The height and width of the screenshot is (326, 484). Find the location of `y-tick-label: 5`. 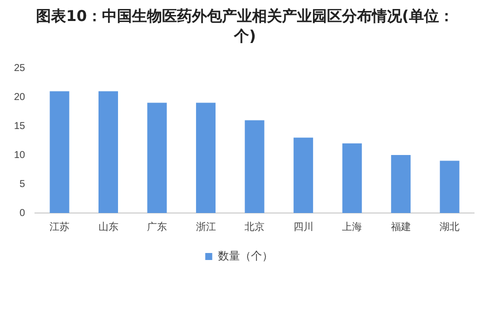

y-tick-label: 5 is located at coordinates (23, 184).